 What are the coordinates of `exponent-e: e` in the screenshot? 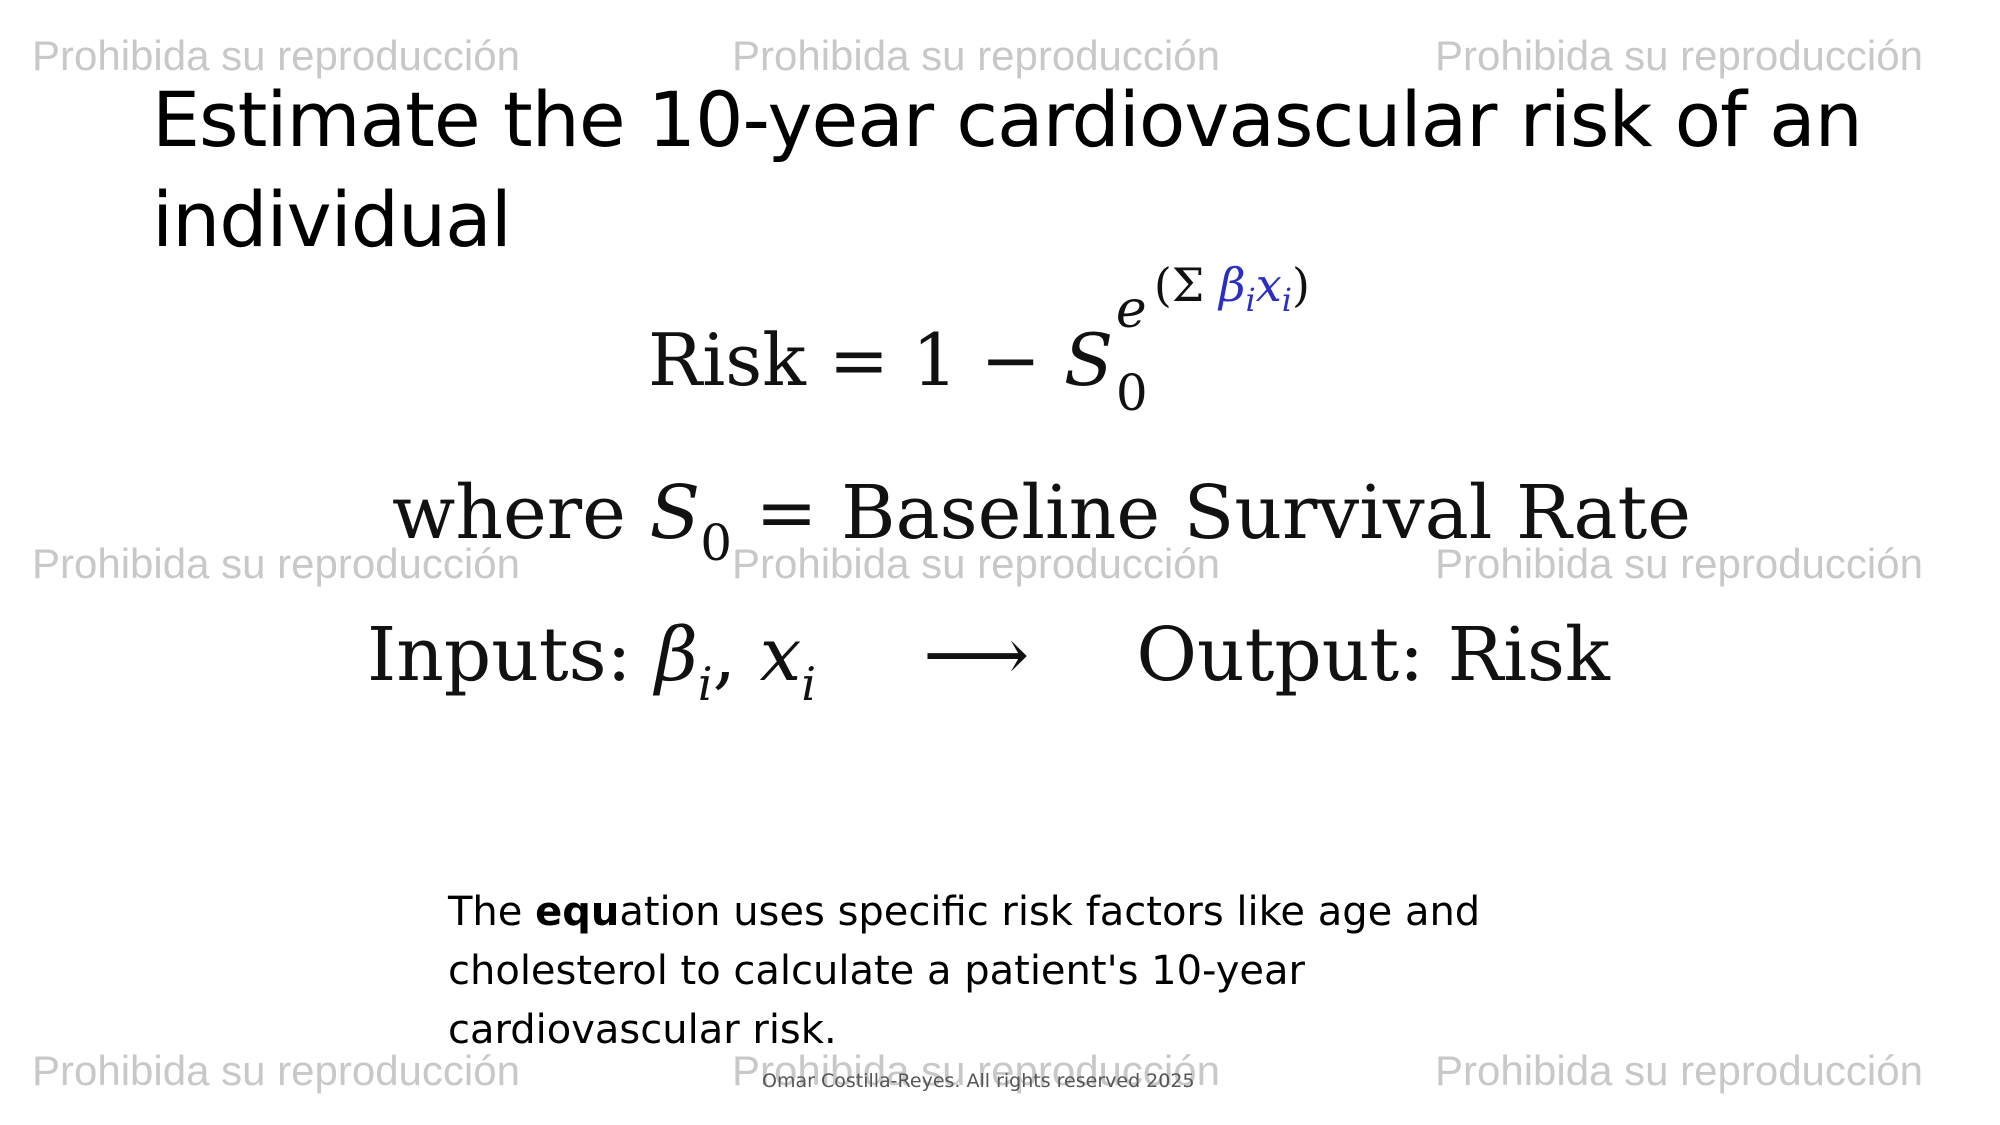 It's located at (1131, 310).